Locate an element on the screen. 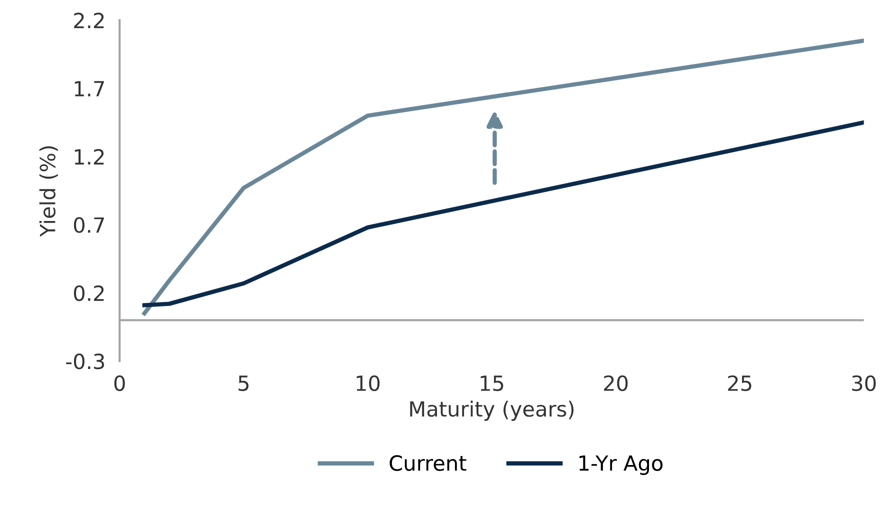 The height and width of the screenshot is (505, 886). y-tick-label: 0.2 is located at coordinates (89, 293).